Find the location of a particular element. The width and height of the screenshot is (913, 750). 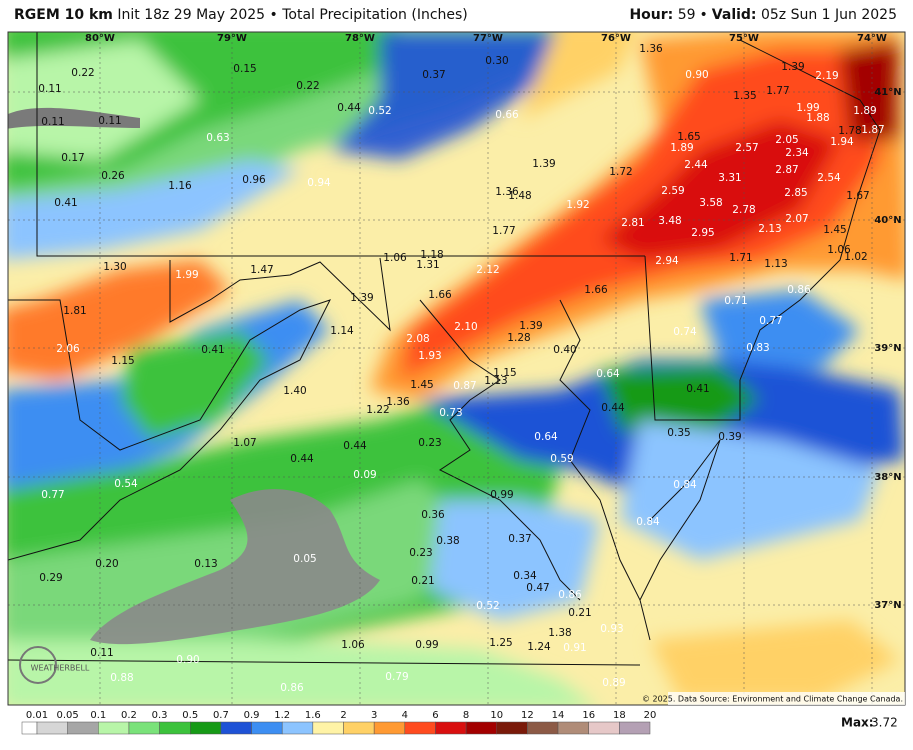

model: RGEM 10 km is located at coordinates (63, 15).